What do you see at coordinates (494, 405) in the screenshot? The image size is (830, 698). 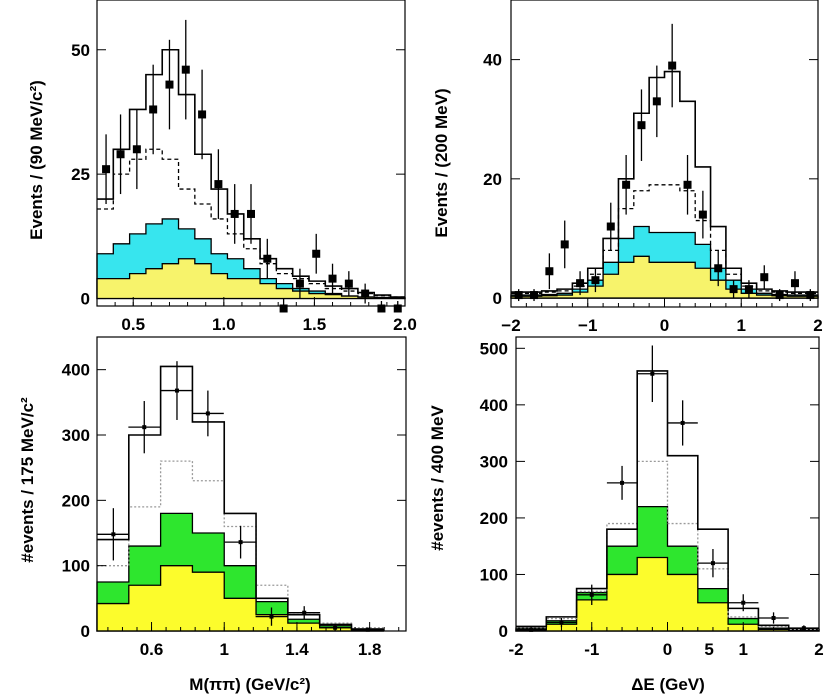 I see `bottom-right-ytick-label: 400` at bounding box center [494, 405].